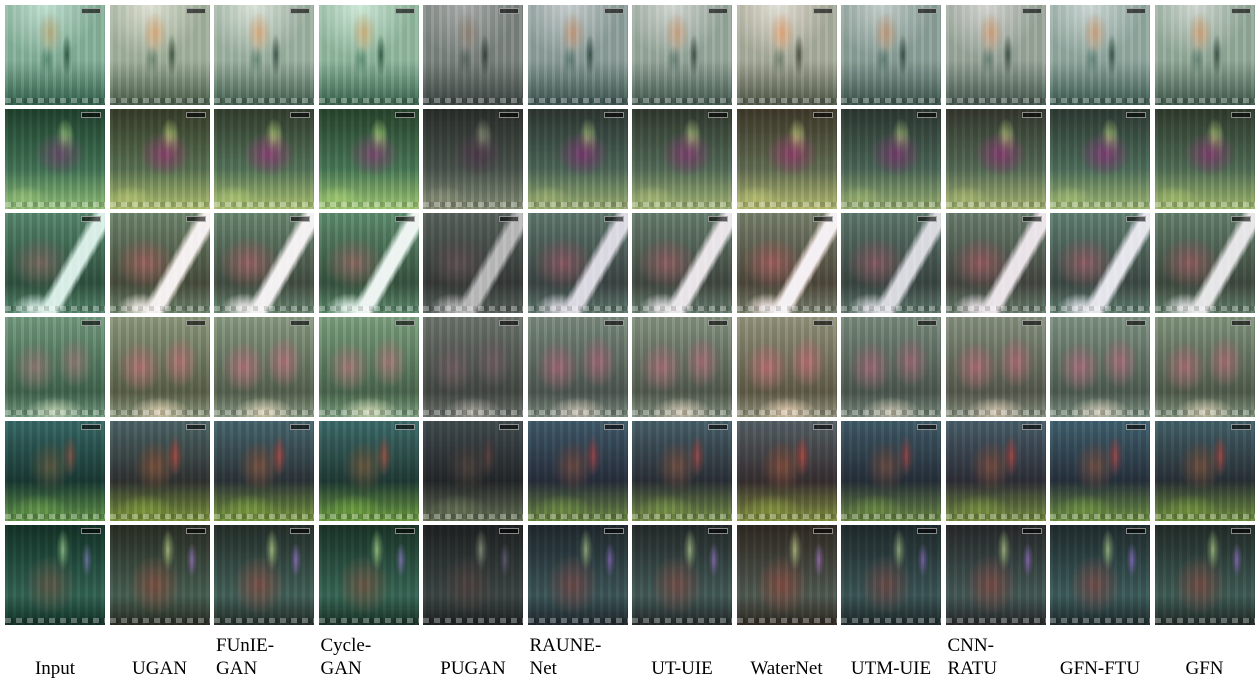 The image size is (1258, 682). Describe the element at coordinates (1100, 471) in the screenshot. I see `result-image-row-coral-3-gfnftu` at that location.